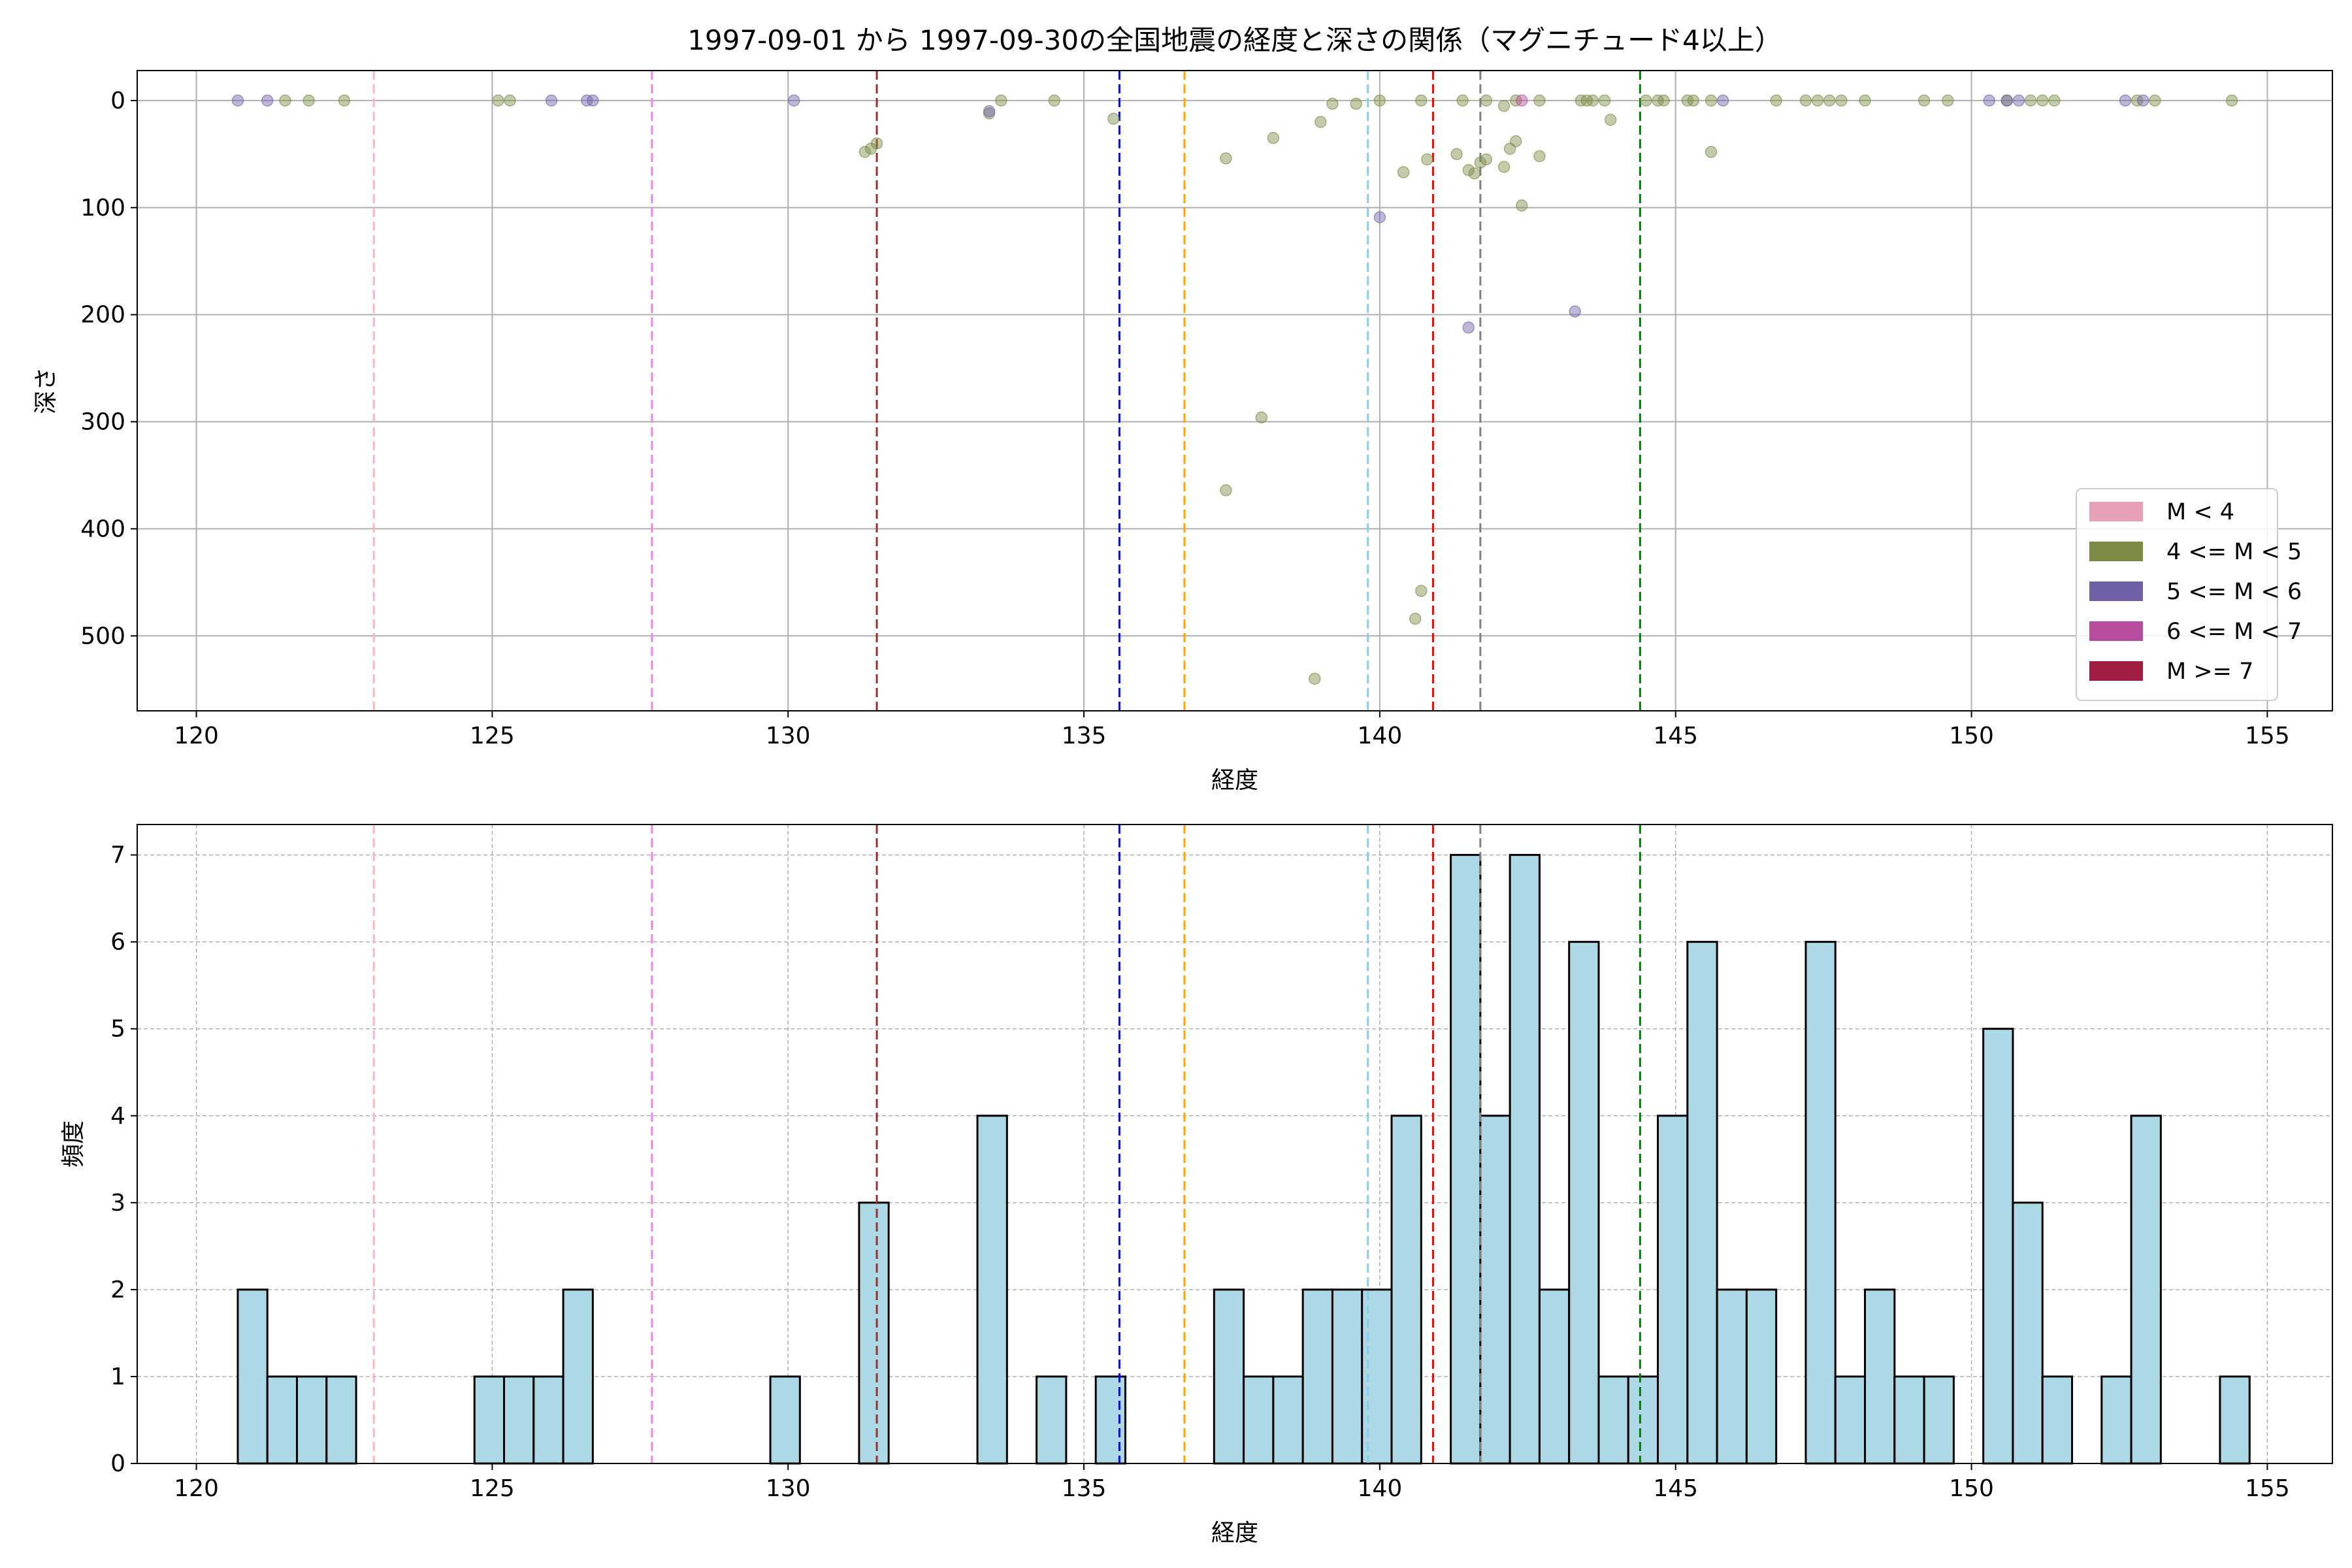  What do you see at coordinates (102, 636) in the screenshot?
I see `scatter-y-tick-label: 500` at bounding box center [102, 636].